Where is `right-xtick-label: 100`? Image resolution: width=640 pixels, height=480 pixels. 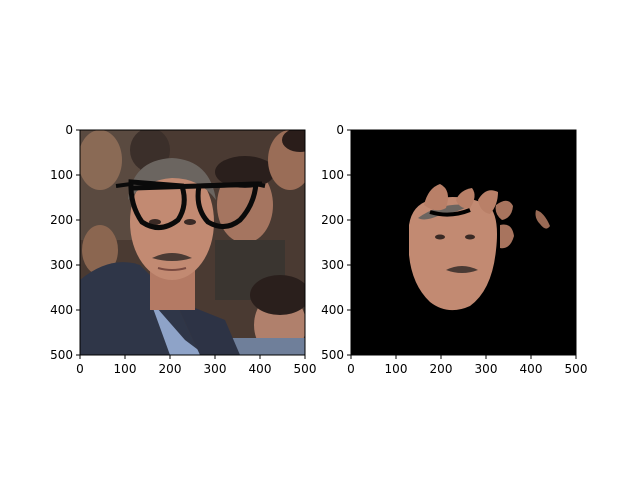
right-xtick-label: 100 is located at coordinates (396, 369).